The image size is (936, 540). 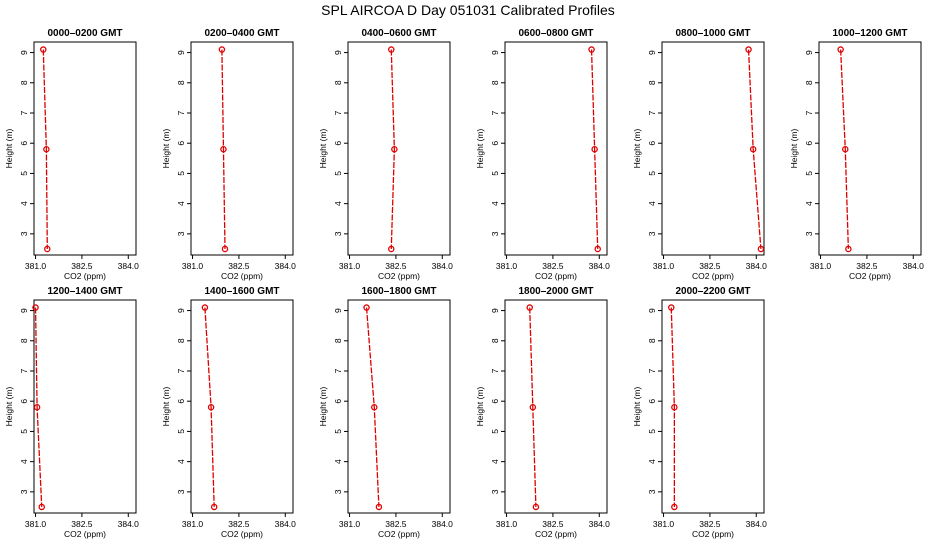 I want to click on panel-title: 0600–0800 GMT, so click(x=555, y=33).